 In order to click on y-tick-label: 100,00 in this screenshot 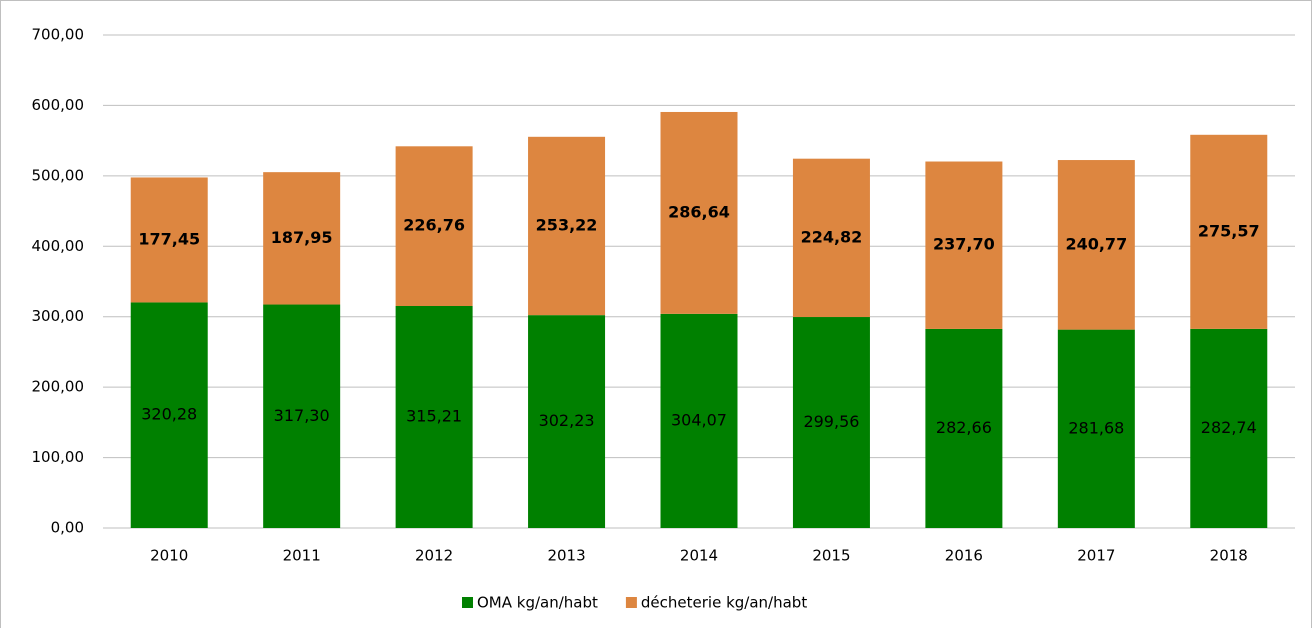, I will do `click(58, 457)`.